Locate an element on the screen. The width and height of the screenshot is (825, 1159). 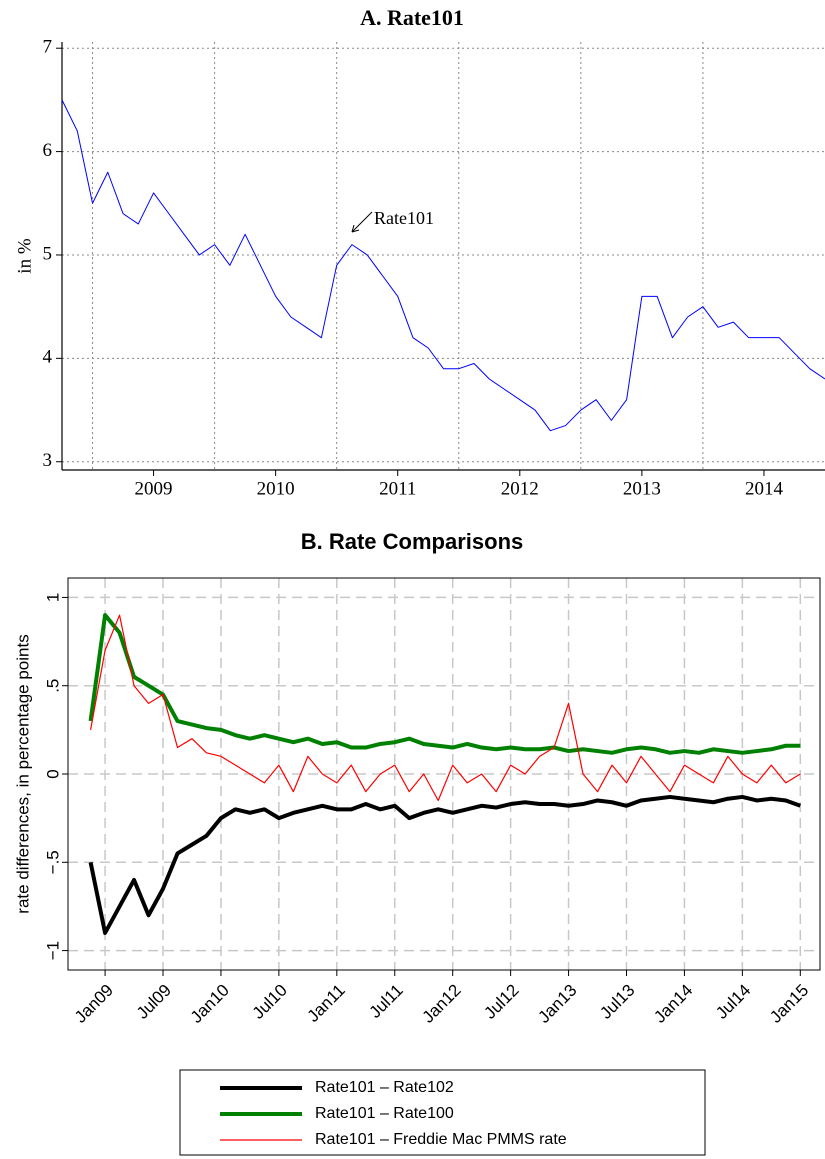
x-tick-label: Jul09 is located at coordinates (154, 1002).